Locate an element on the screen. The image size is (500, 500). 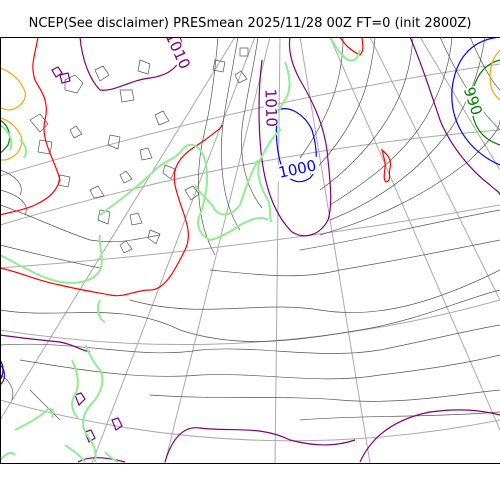
contour-label-990: 990 is located at coordinates (473, 101).